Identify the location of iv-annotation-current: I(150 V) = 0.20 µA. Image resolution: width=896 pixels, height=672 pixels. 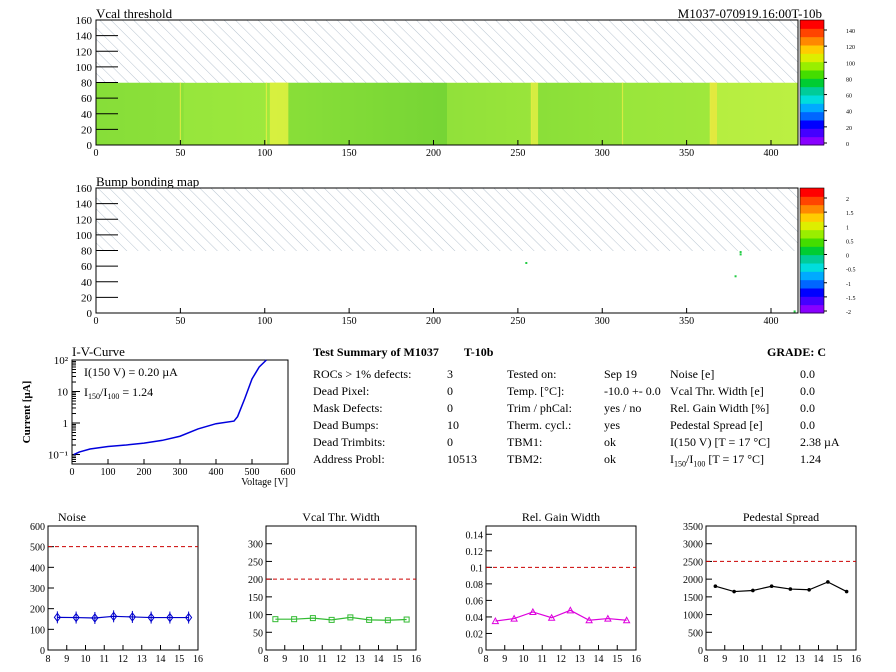
(131, 372).